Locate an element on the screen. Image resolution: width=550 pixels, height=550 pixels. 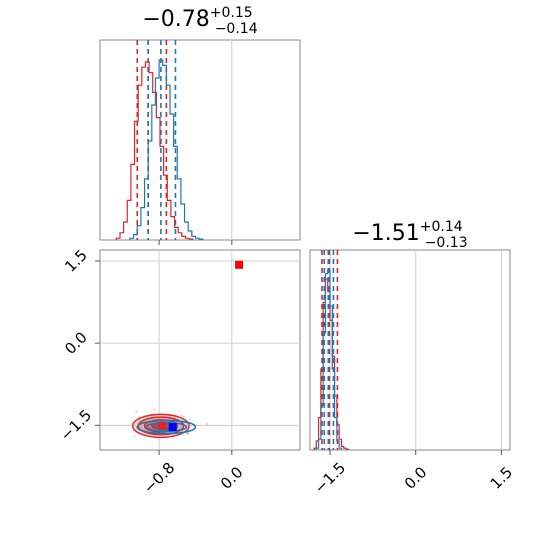
x-tick-label-bottom-left-2: 0.0 is located at coordinates (232, 478).